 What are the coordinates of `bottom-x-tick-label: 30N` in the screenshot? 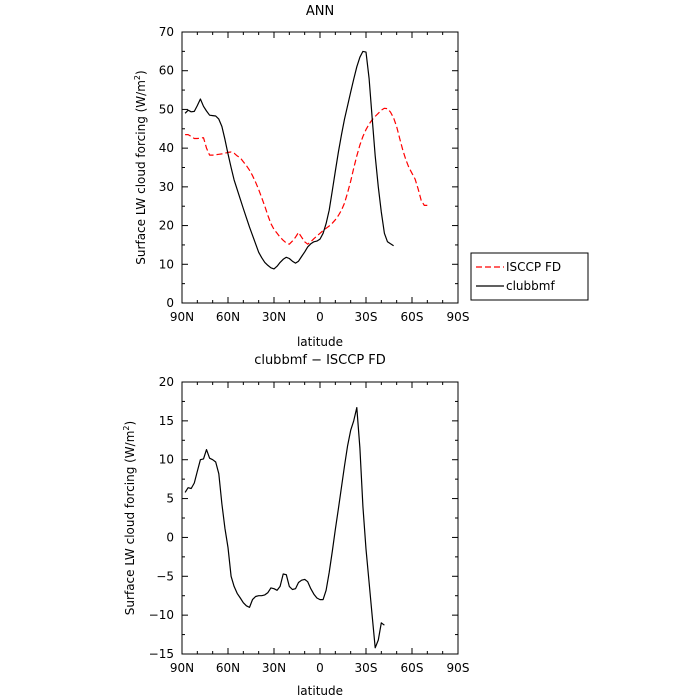 It's located at (274, 668).